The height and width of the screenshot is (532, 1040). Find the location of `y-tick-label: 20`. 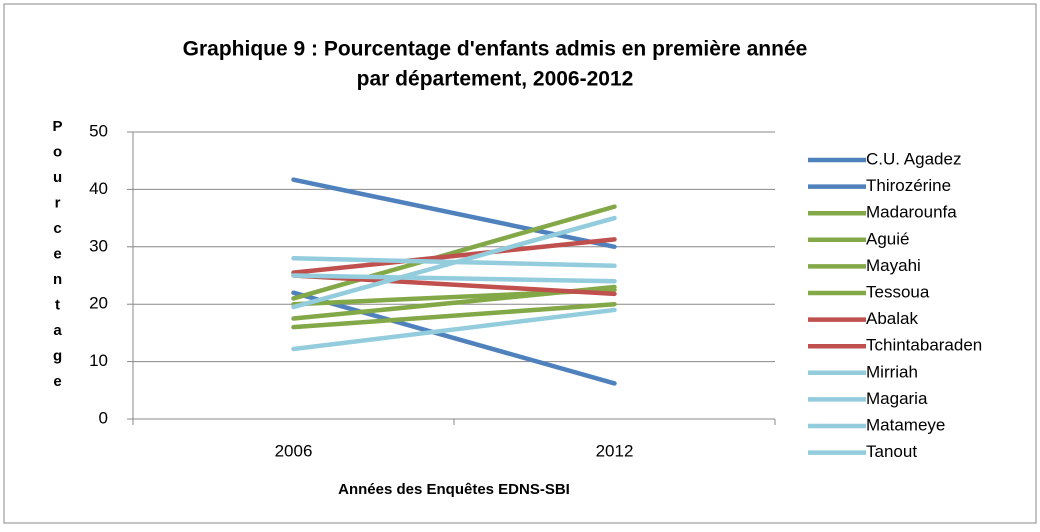

y-tick-label: 20 is located at coordinates (98, 303).